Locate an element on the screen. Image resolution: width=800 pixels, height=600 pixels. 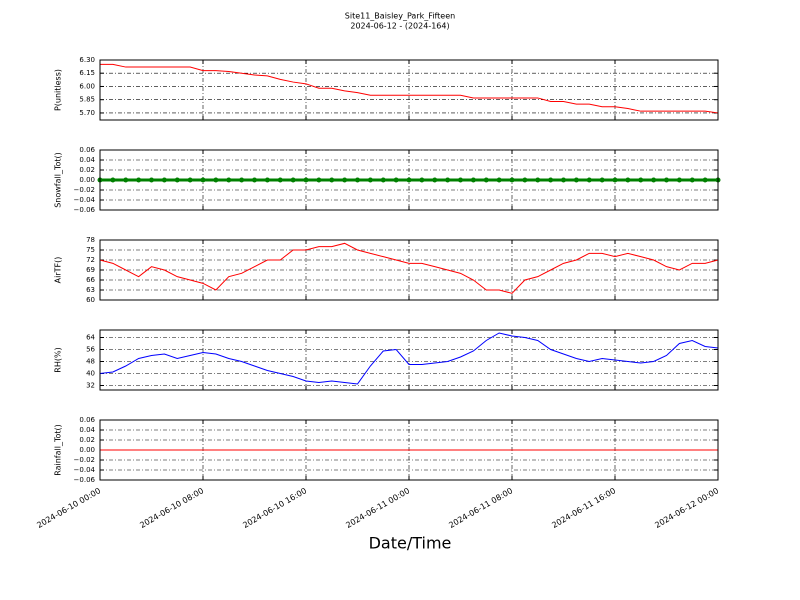
chart-subtitle: 2024-06-12 - (2024-164) is located at coordinates (399, 26).